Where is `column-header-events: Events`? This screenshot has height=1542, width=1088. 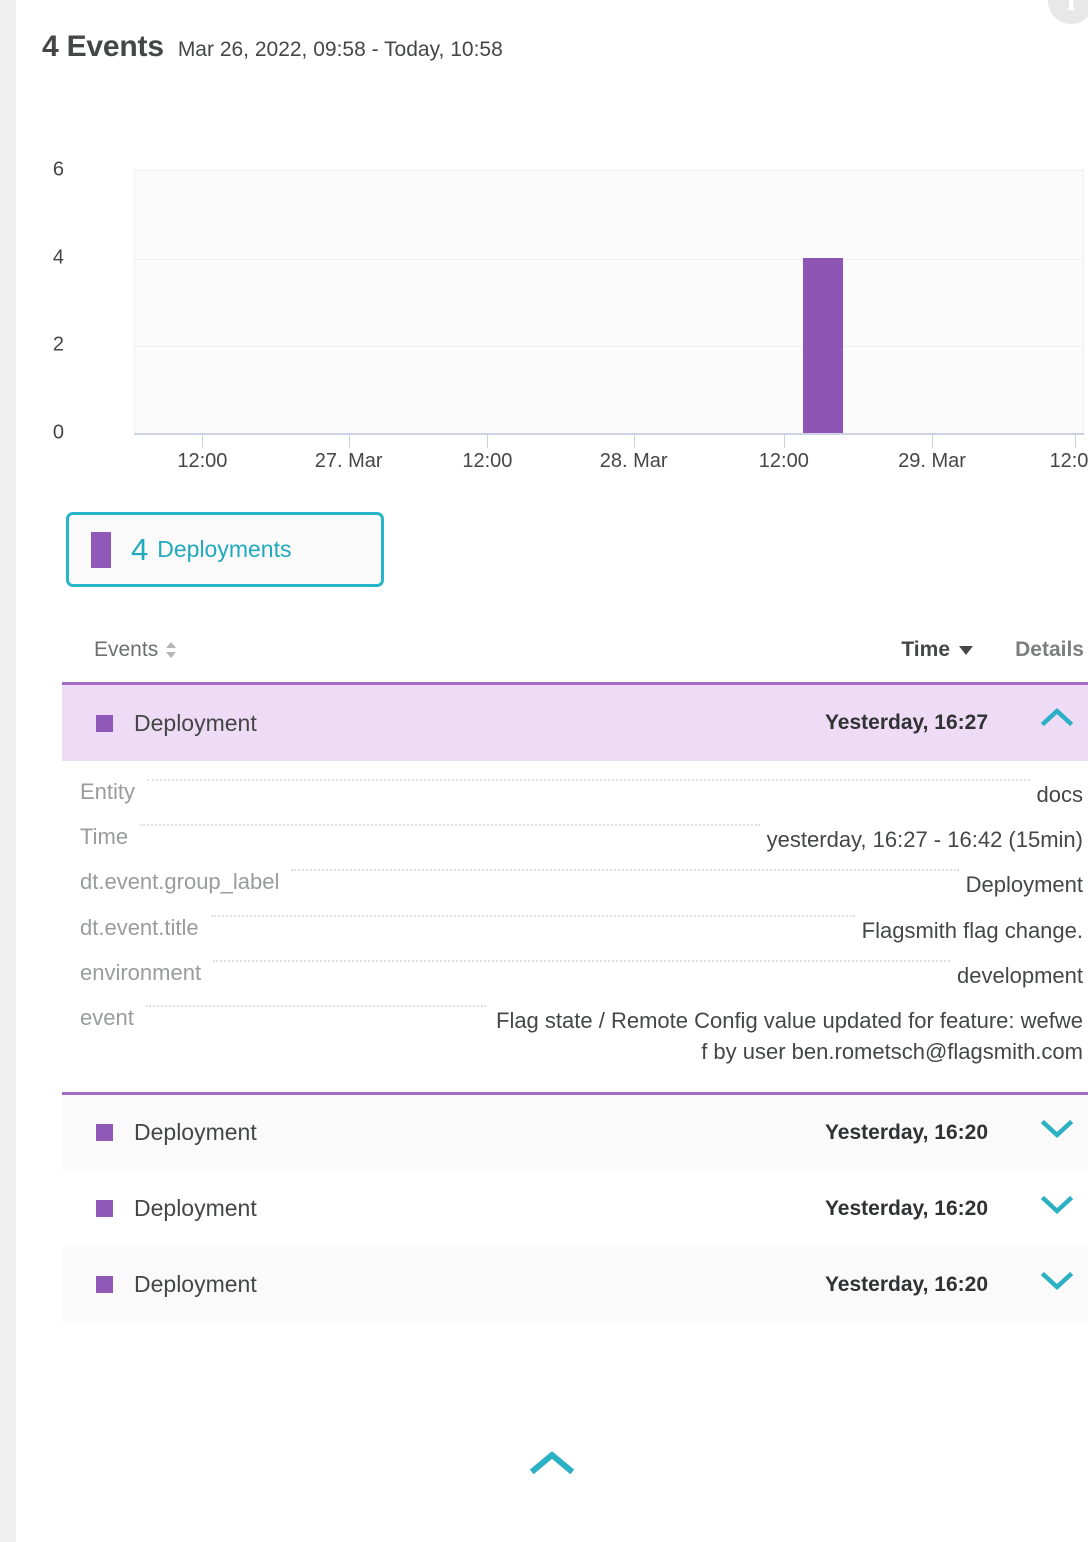 column-header-events: Events is located at coordinates (135, 650).